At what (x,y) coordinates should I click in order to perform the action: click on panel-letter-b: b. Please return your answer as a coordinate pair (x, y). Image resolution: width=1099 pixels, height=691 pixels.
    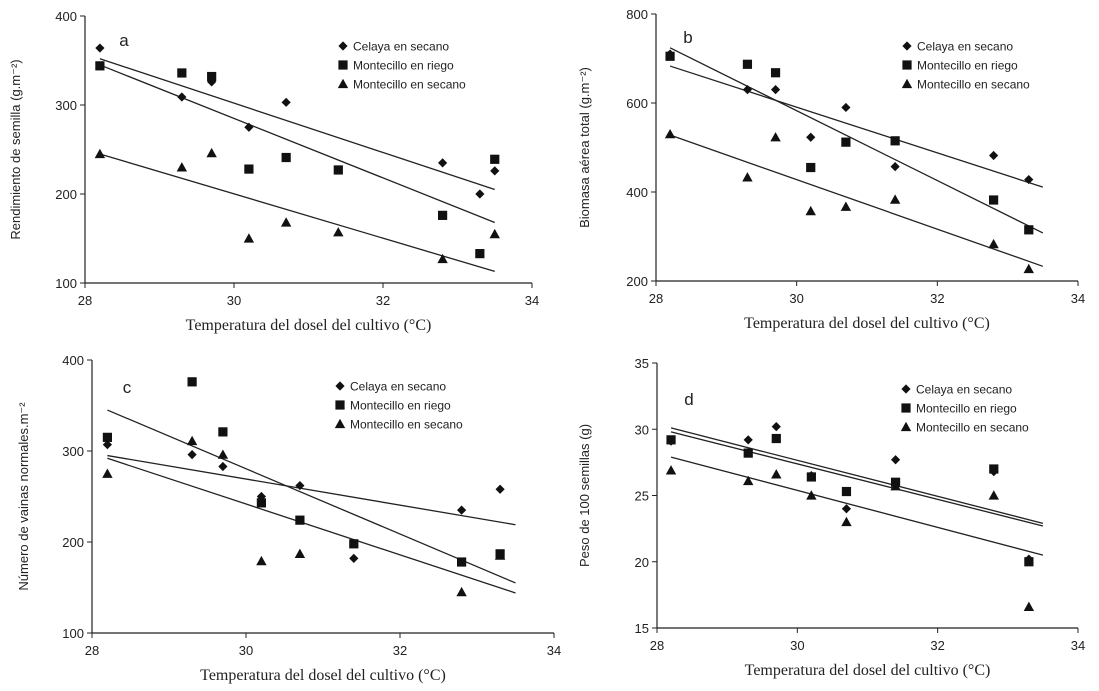
    Looking at the image, I should click on (687, 37).